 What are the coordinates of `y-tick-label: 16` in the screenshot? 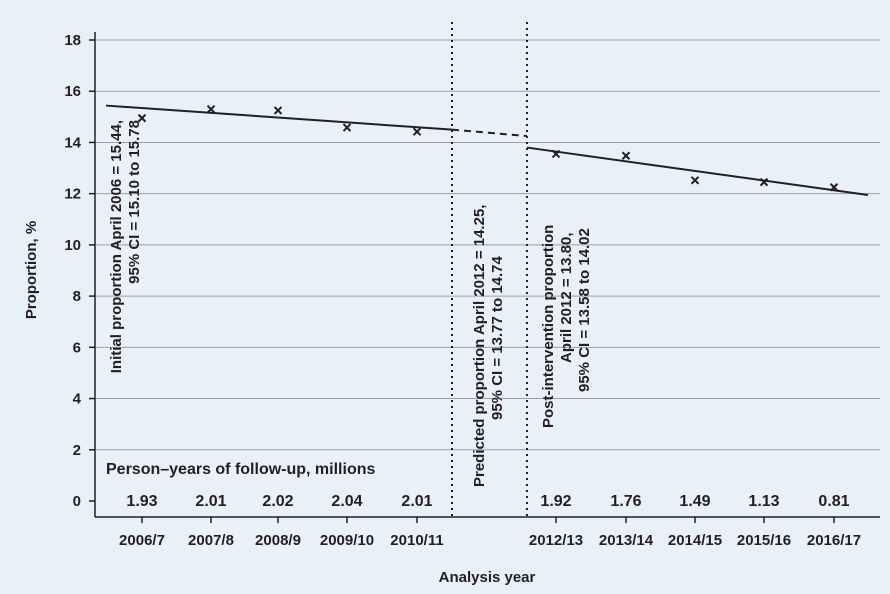 It's located at (72, 91).